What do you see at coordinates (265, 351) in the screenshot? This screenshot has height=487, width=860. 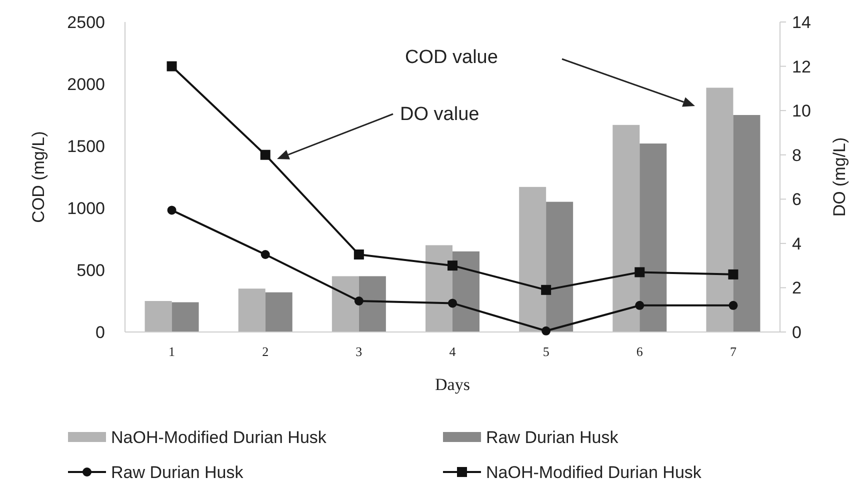 I see `x-tick-label: 2` at bounding box center [265, 351].